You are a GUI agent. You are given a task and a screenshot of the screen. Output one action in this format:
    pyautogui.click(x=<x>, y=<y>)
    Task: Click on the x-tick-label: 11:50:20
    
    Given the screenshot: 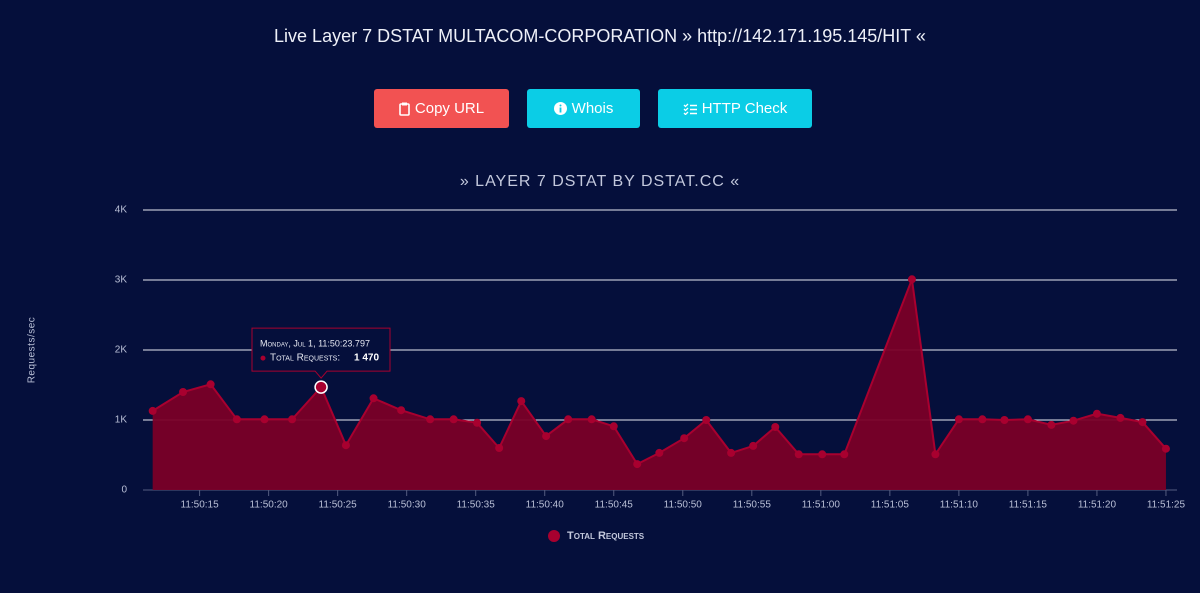 What is the action you would take?
    pyautogui.click(x=269, y=505)
    